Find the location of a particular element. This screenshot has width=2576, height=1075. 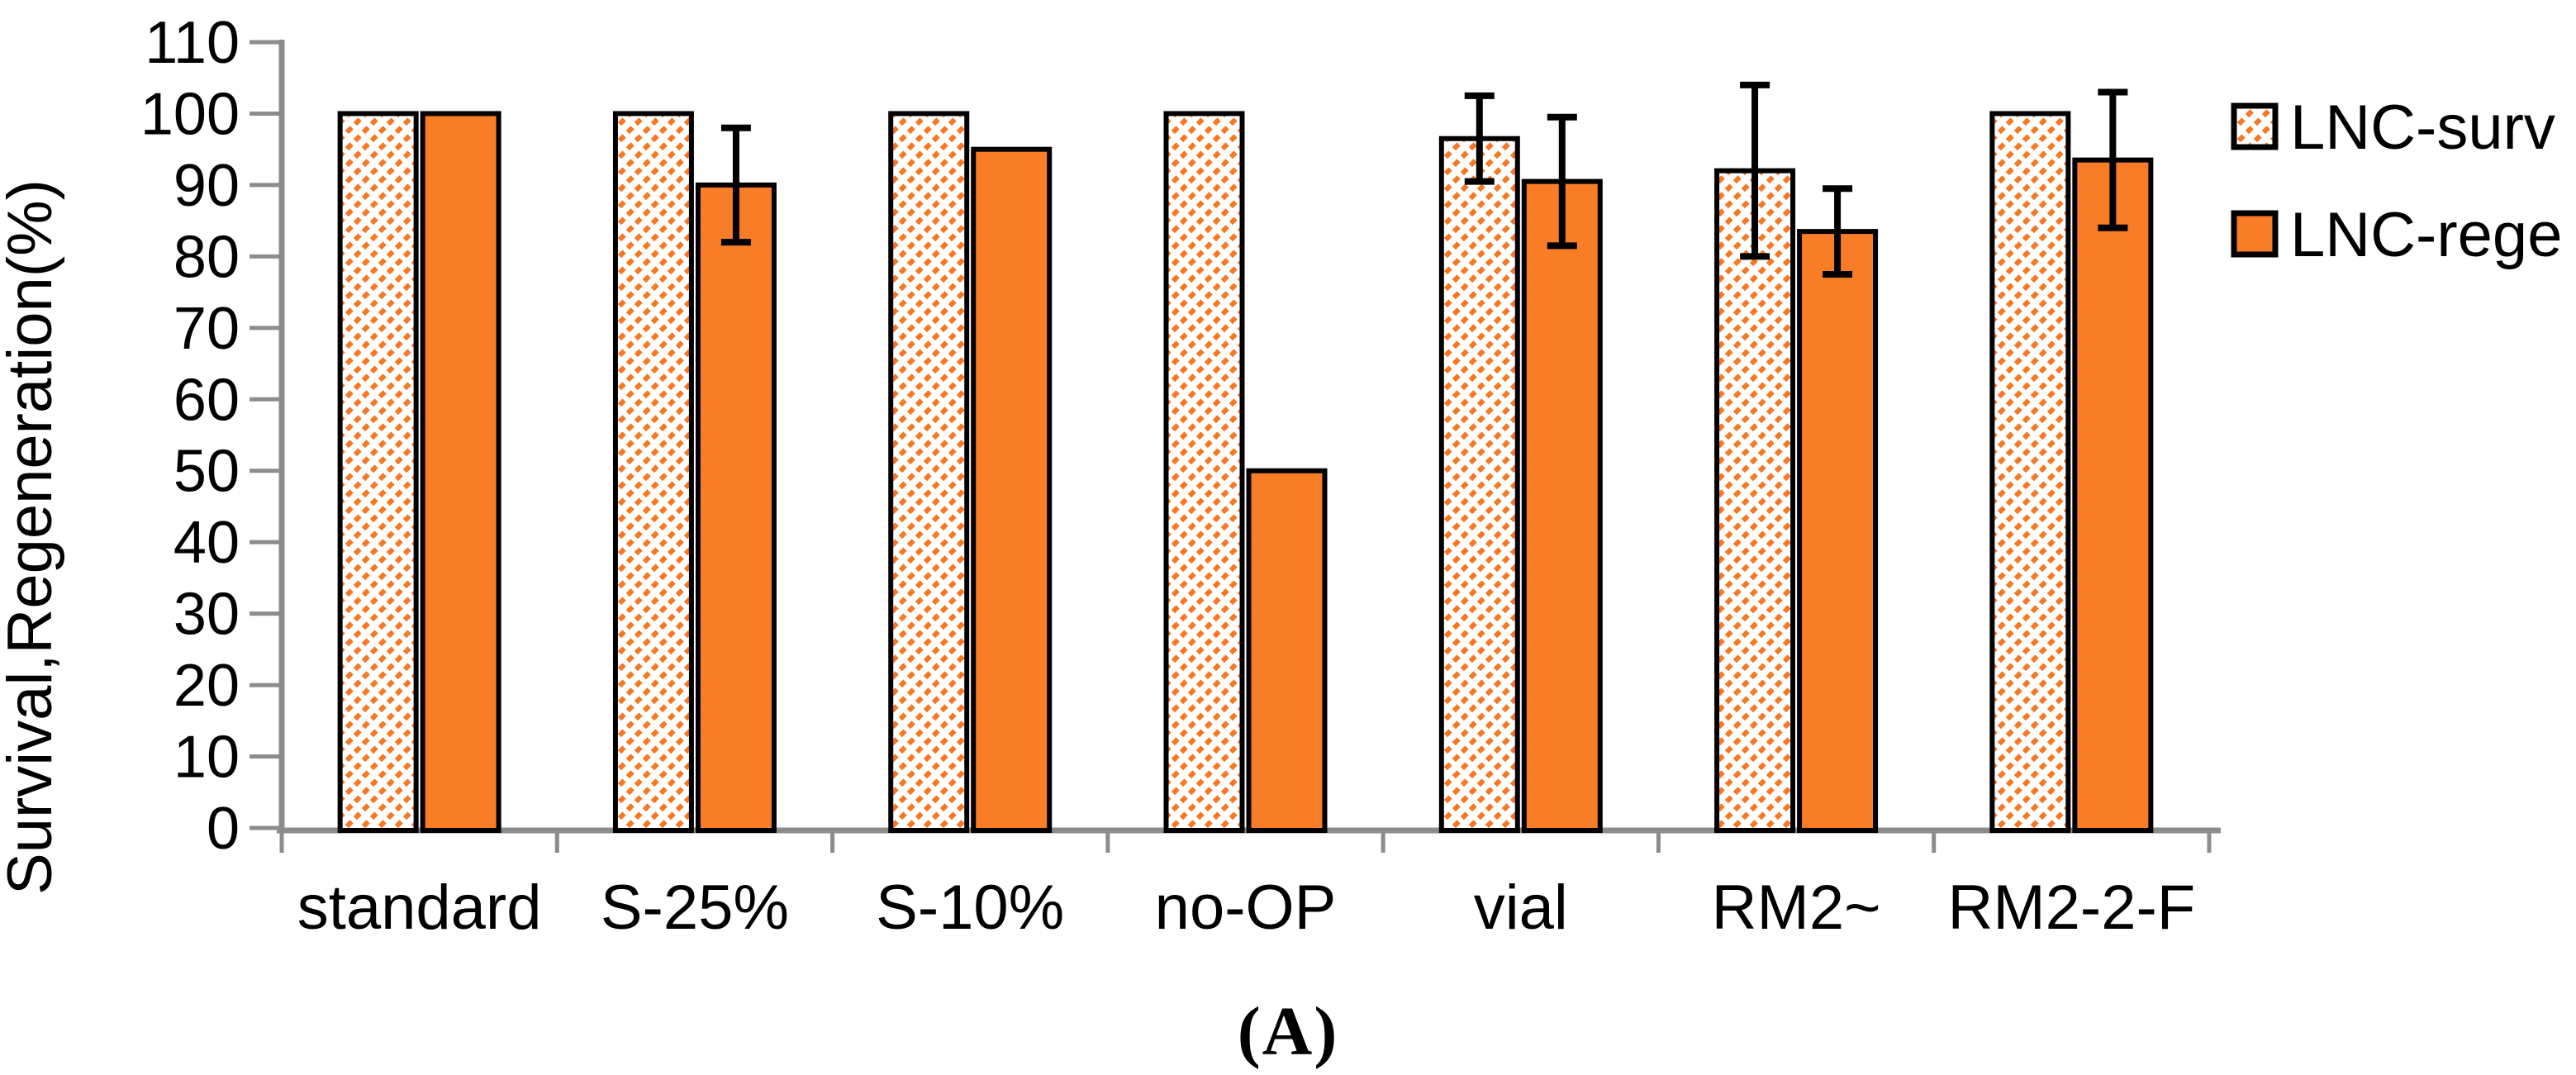

y-tick-label-30: 30 is located at coordinates (206, 615).